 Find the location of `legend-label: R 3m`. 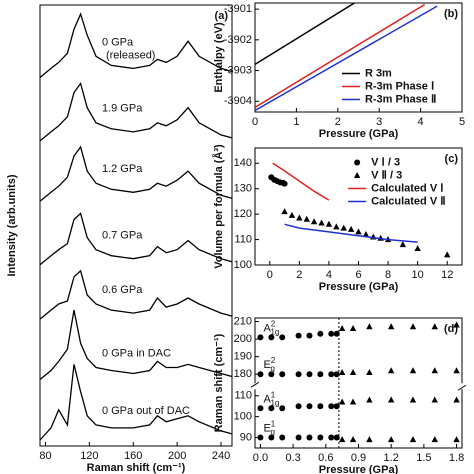

legend-label: R 3m is located at coordinates (378, 73).